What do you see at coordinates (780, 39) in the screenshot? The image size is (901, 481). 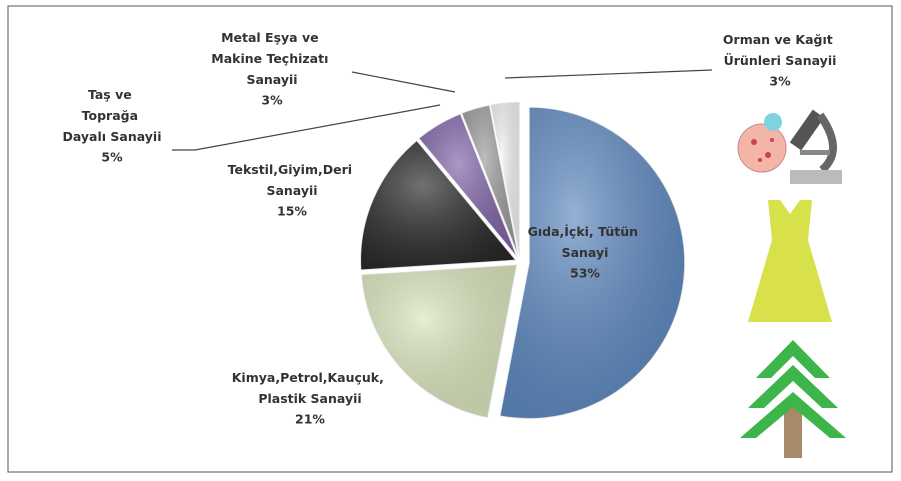 I see `label-line: Orman ve Kağıt` at bounding box center [780, 39].